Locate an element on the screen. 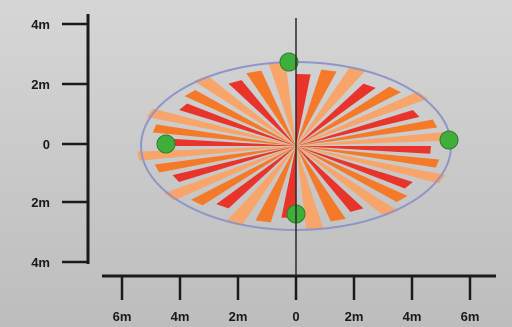  x-axis-ticks: 6m 4m 2m 0 2m 4m 6m is located at coordinates (296, 300).